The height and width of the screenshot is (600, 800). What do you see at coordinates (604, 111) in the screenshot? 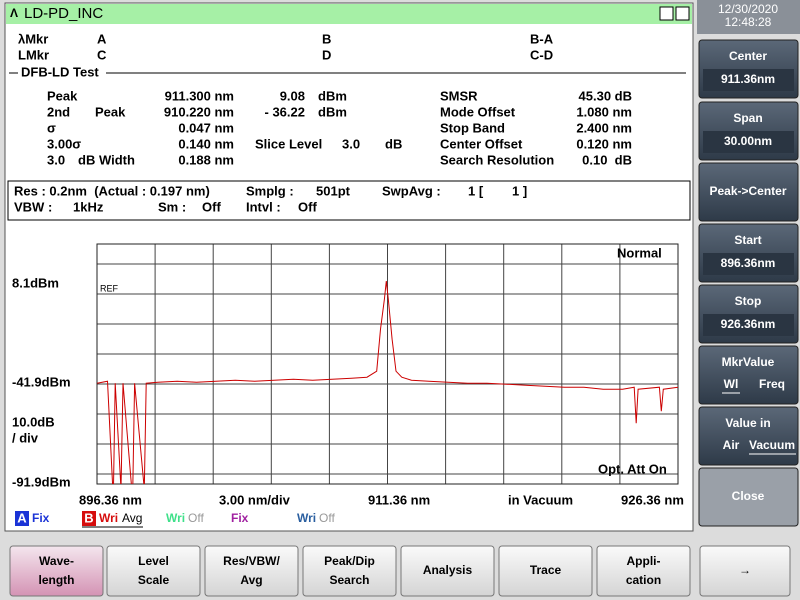
I see `result-value: 1.080 nm` at bounding box center [604, 111].